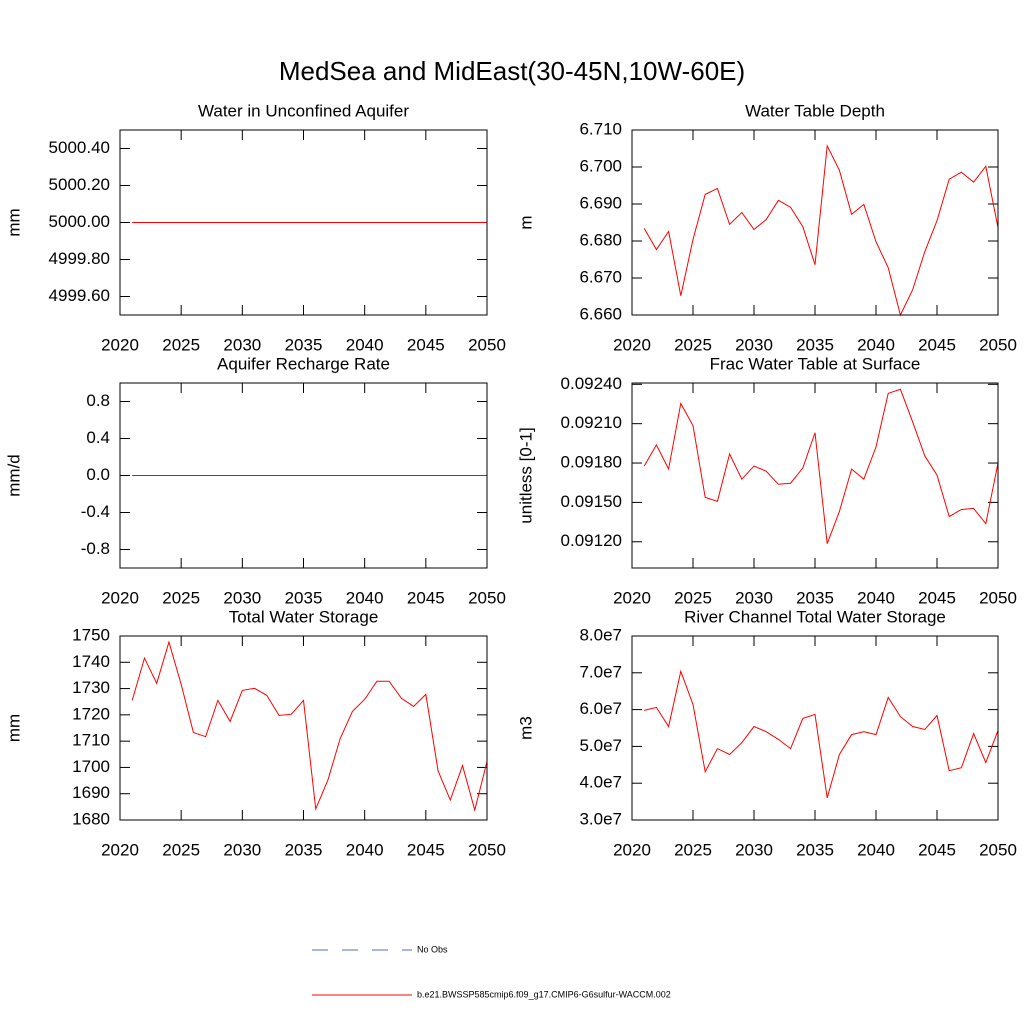 Image resolution: width=1024 pixels, height=1024 pixels. What do you see at coordinates (95, 511) in the screenshot?
I see `y-tick-label: -0.4` at bounding box center [95, 511].